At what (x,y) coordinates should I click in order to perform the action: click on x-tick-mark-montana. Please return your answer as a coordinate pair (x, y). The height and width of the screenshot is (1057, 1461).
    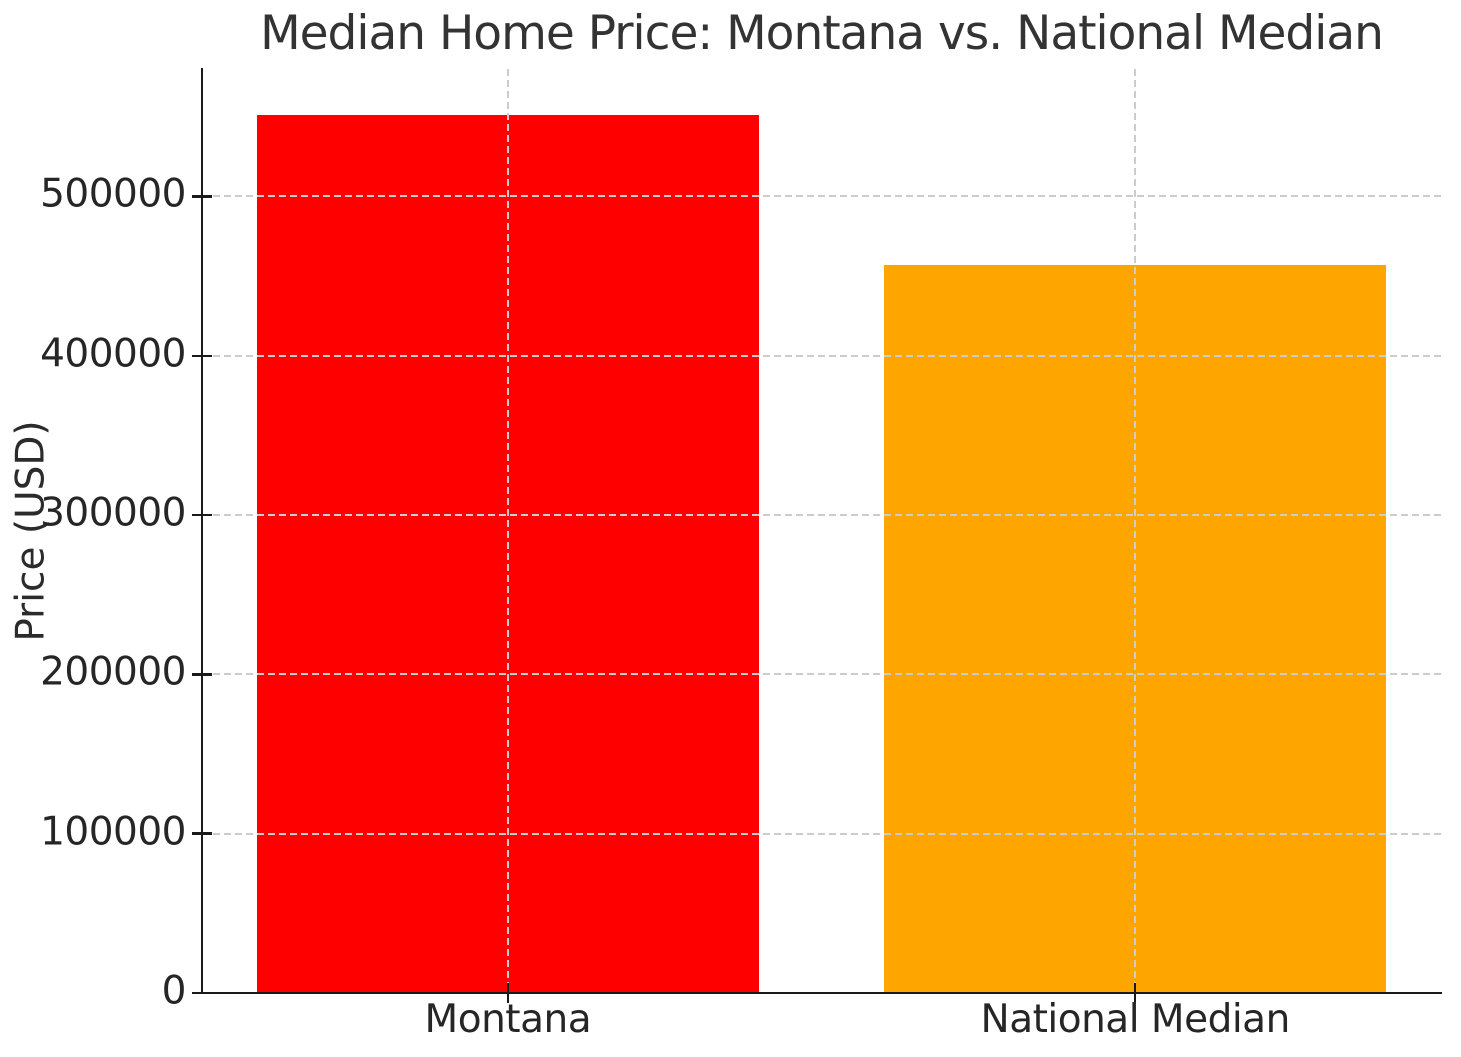
    Looking at the image, I should click on (508, 992).